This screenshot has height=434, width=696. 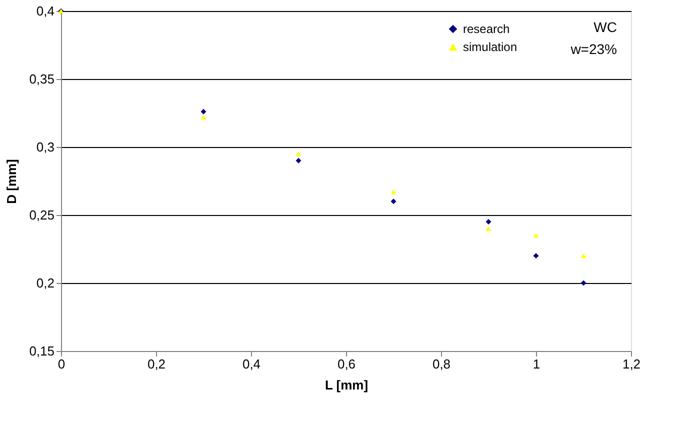 What do you see at coordinates (486, 29) in the screenshot?
I see `legend-label: research` at bounding box center [486, 29].